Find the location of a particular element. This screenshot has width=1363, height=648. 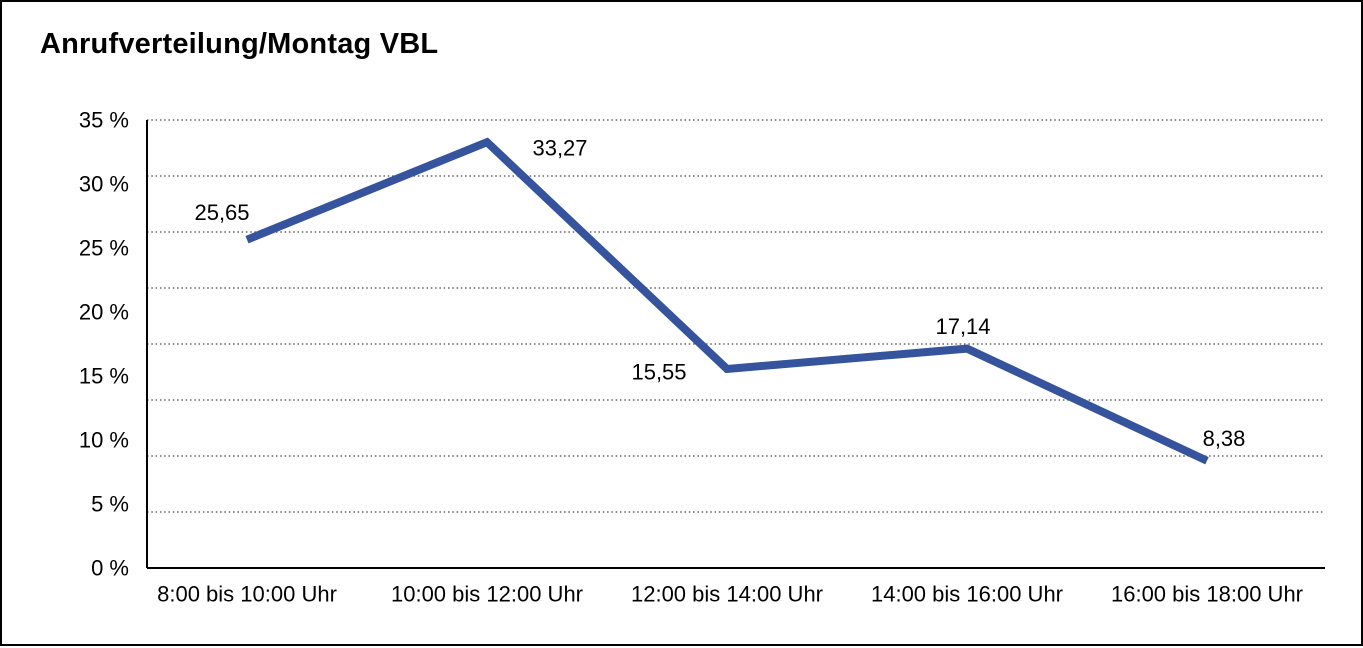

data-value-label: 15,55 is located at coordinates (658, 371).